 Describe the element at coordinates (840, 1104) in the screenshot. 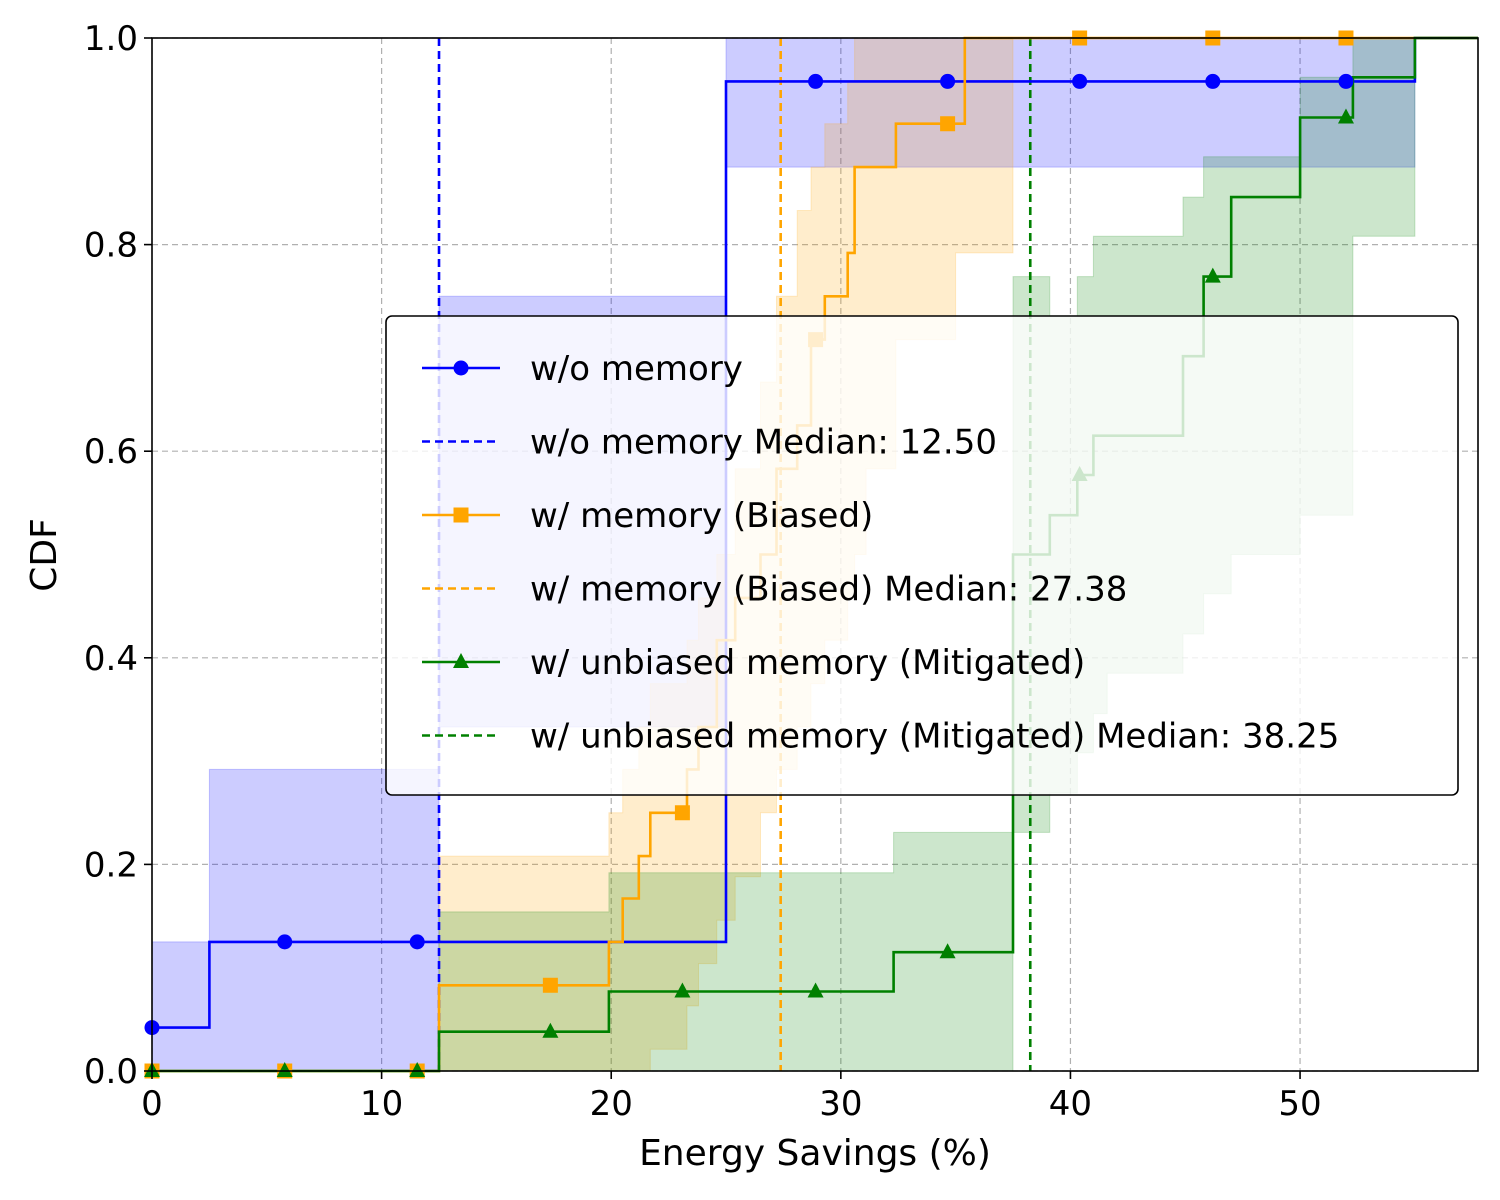

I see `x-tick-label: 30` at that location.